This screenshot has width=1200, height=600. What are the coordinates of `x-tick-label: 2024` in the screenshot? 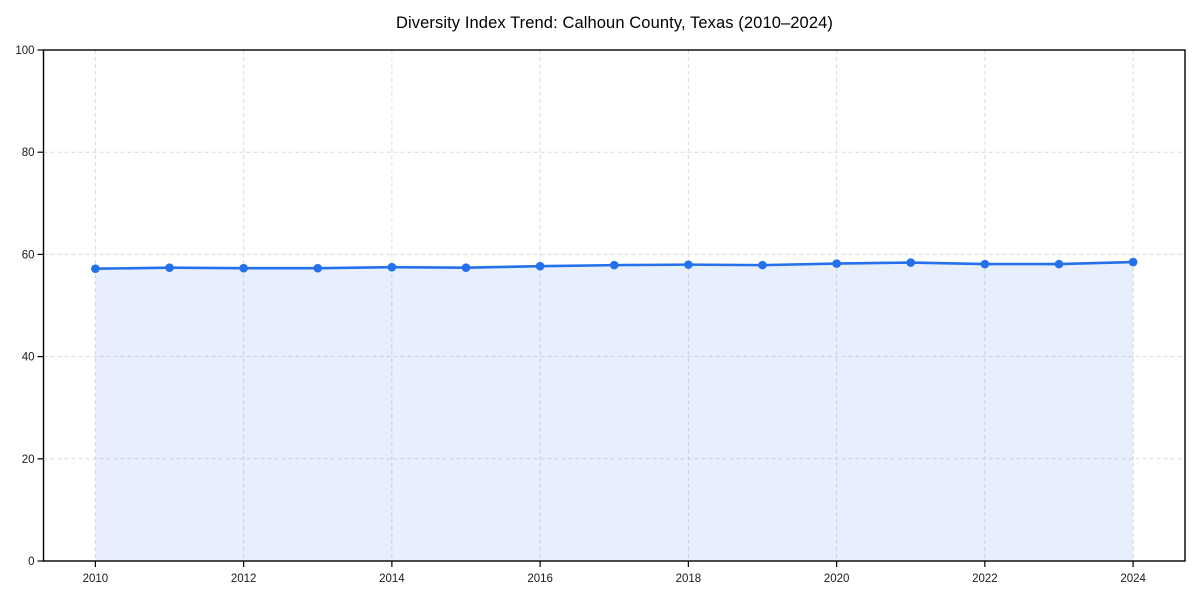 It's located at (1133, 579).